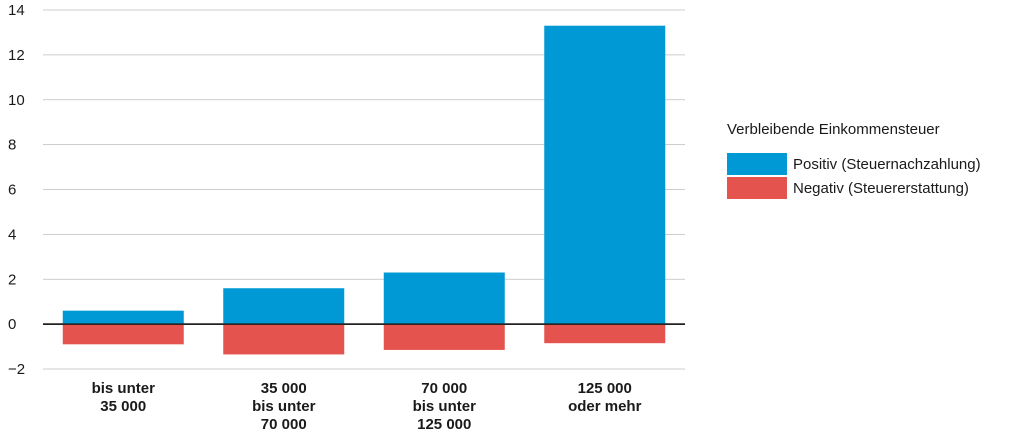 This screenshot has width=1028, height=441. I want to click on y-tick-label: 8, so click(12, 145).